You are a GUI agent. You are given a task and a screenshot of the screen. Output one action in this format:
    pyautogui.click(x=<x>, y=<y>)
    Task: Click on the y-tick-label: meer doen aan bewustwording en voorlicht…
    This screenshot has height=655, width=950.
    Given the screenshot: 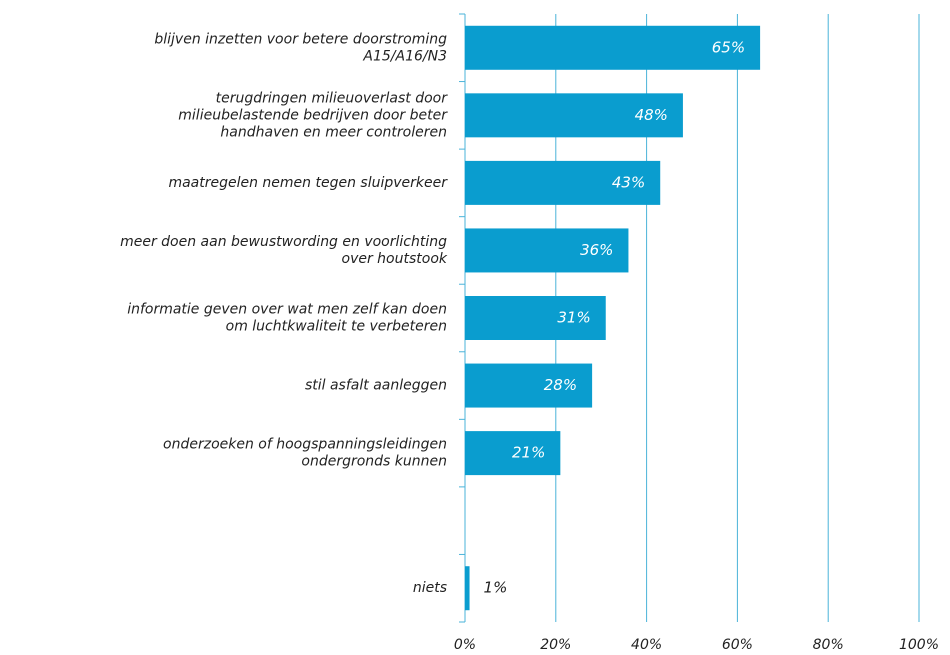 What is the action you would take?
    pyautogui.click(x=284, y=250)
    